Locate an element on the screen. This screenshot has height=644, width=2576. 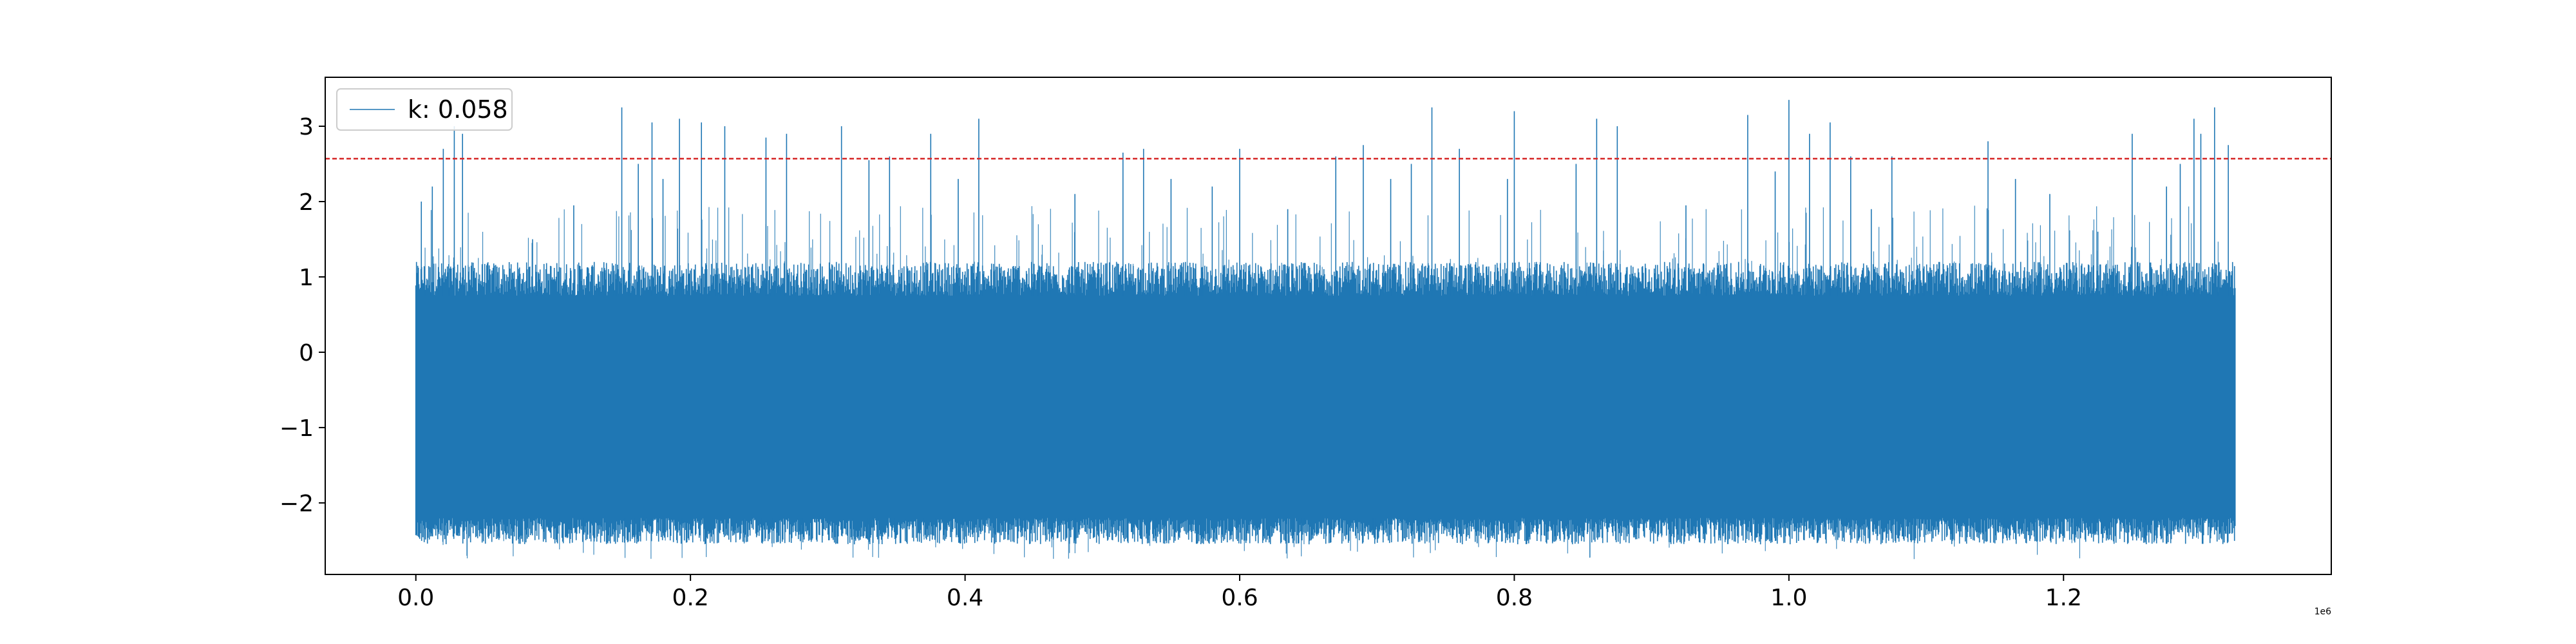
y-tick-label: 0 is located at coordinates (306, 353).